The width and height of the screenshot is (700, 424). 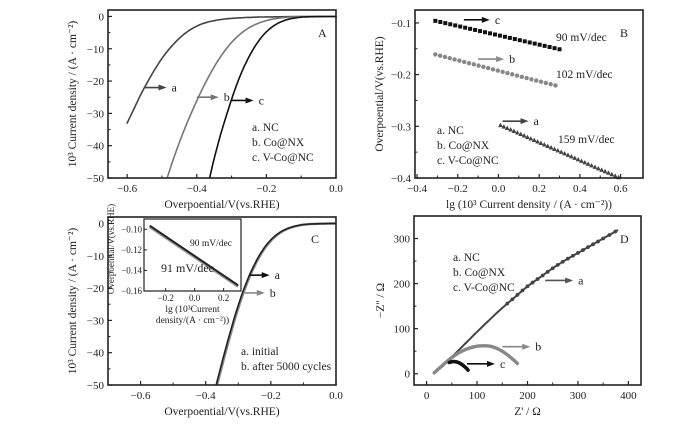 I want to click on panel-a-frame, so click(x=222, y=94).